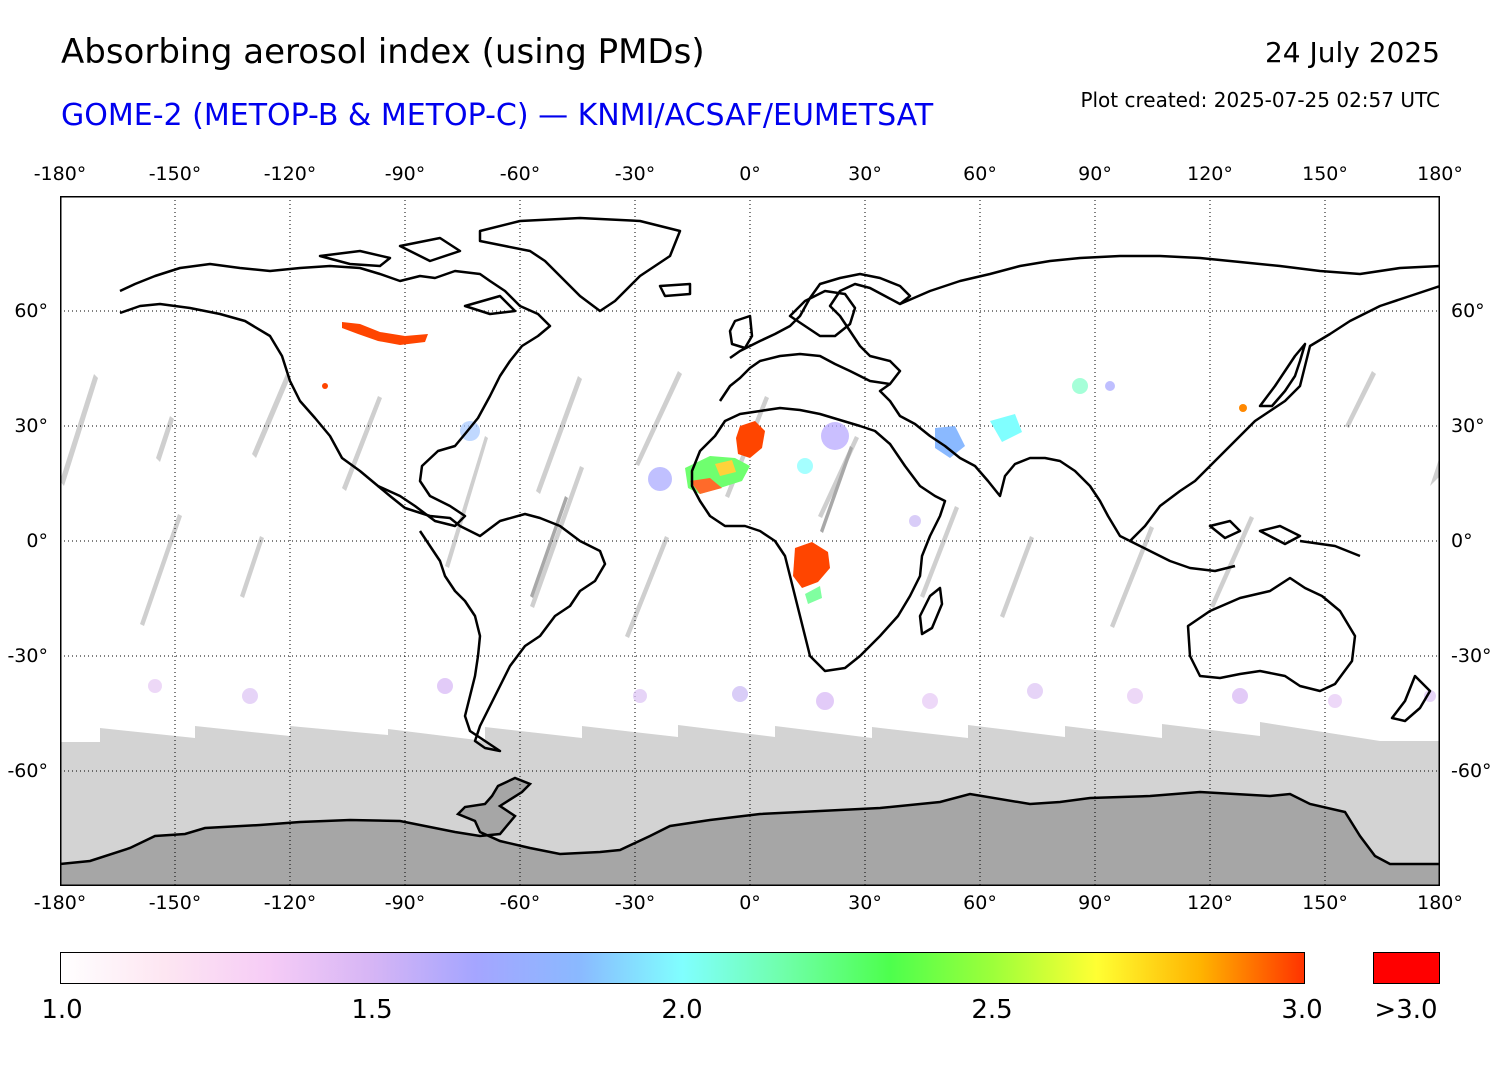  Describe the element at coordinates (175, 174) in the screenshot. I see `lon-label-top: -150°` at that location.